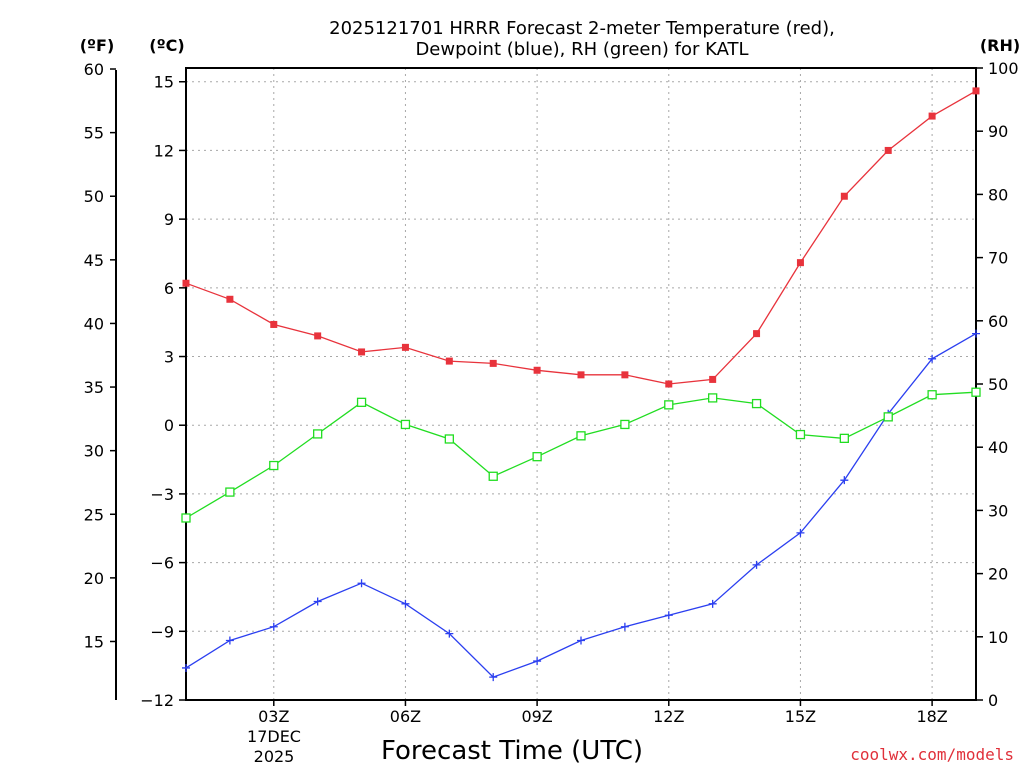 This screenshot has height=768, width=1024. What do you see at coordinates (169, 288) in the screenshot?
I see `celsius-tick-label: 6` at bounding box center [169, 288].